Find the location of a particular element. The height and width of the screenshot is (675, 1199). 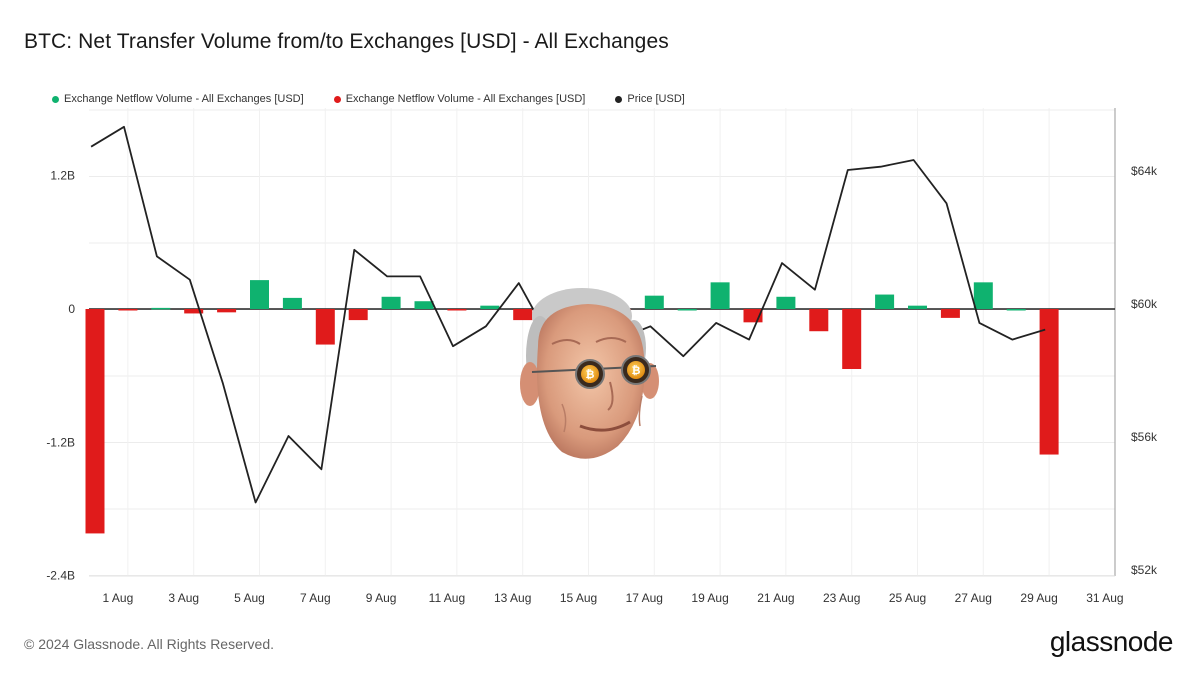

legend-swatch-red is located at coordinates (337, 99).